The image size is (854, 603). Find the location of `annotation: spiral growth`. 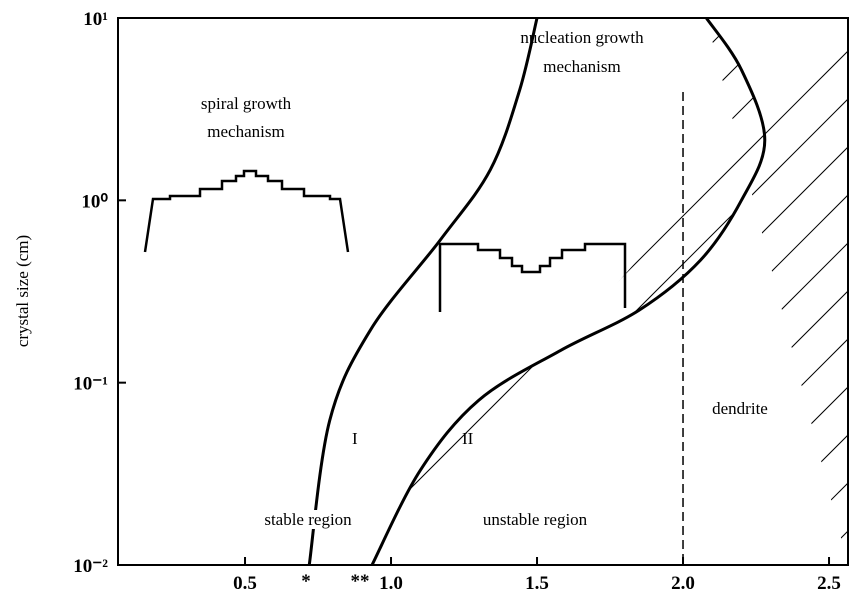

annotation: spiral growth is located at coordinates (246, 103).